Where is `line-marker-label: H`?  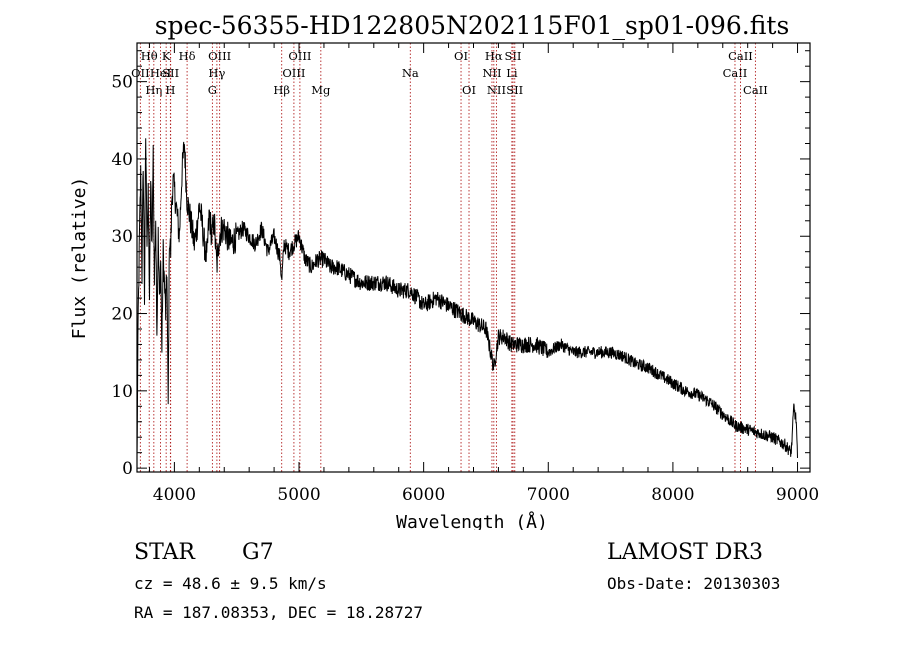
line-marker-label: H is located at coordinates (170, 90).